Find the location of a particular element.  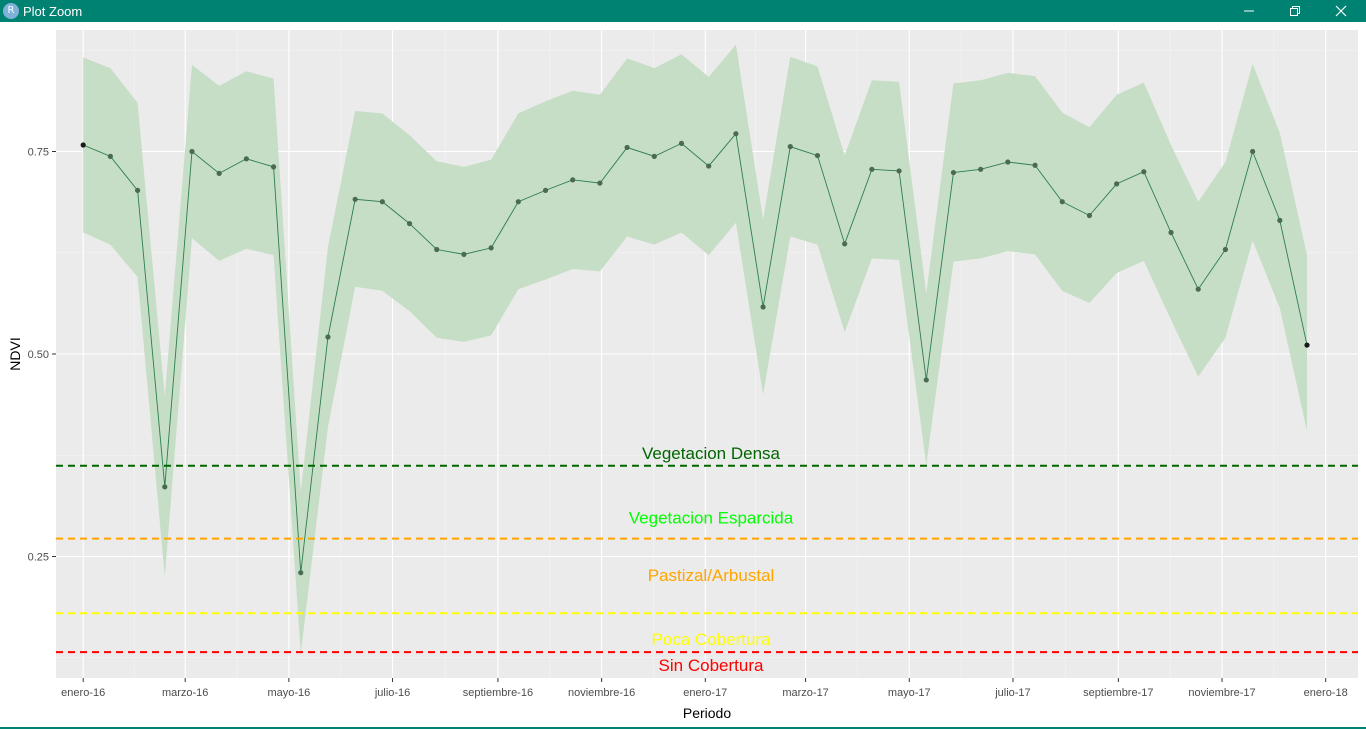

close-button is located at coordinates (1341, 11).